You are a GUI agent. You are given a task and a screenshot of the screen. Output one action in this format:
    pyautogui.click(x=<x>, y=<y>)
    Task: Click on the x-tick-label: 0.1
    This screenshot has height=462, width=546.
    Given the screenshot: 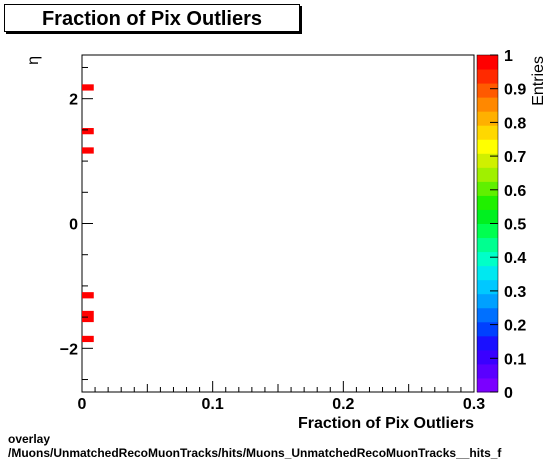 What is the action you would take?
    pyautogui.click(x=213, y=404)
    